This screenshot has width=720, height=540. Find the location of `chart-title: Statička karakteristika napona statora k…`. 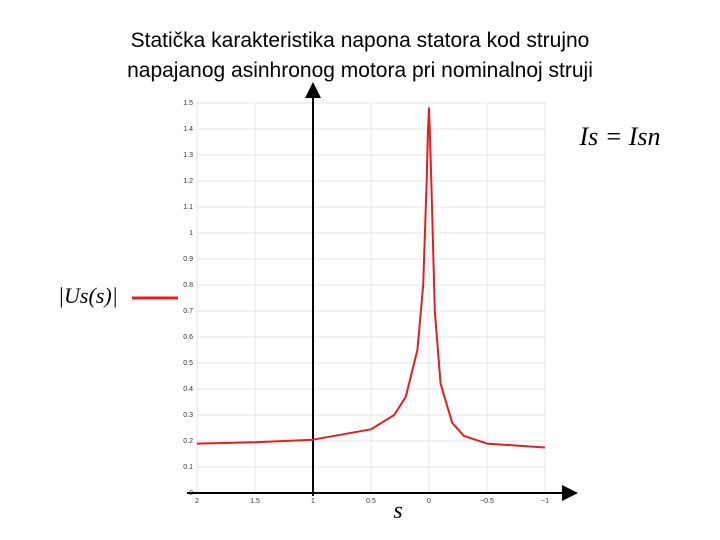

chart-title: Statička karakteristika napona statora k… is located at coordinates (360, 55).